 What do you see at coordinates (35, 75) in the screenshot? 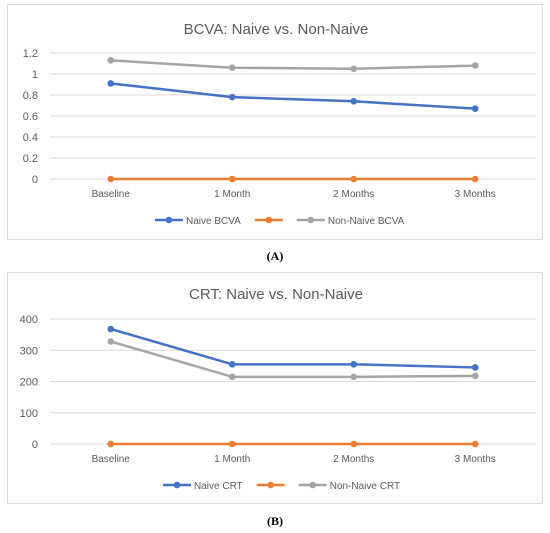
I see `y-tick-label: 1` at bounding box center [35, 75].